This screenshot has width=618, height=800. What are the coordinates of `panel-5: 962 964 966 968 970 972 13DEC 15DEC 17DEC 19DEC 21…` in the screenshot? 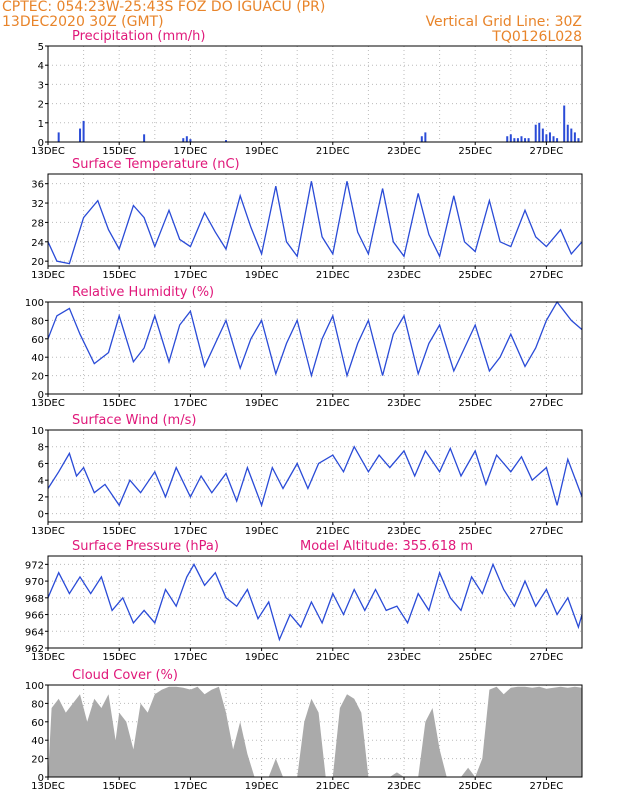 It's located at (304, 601).